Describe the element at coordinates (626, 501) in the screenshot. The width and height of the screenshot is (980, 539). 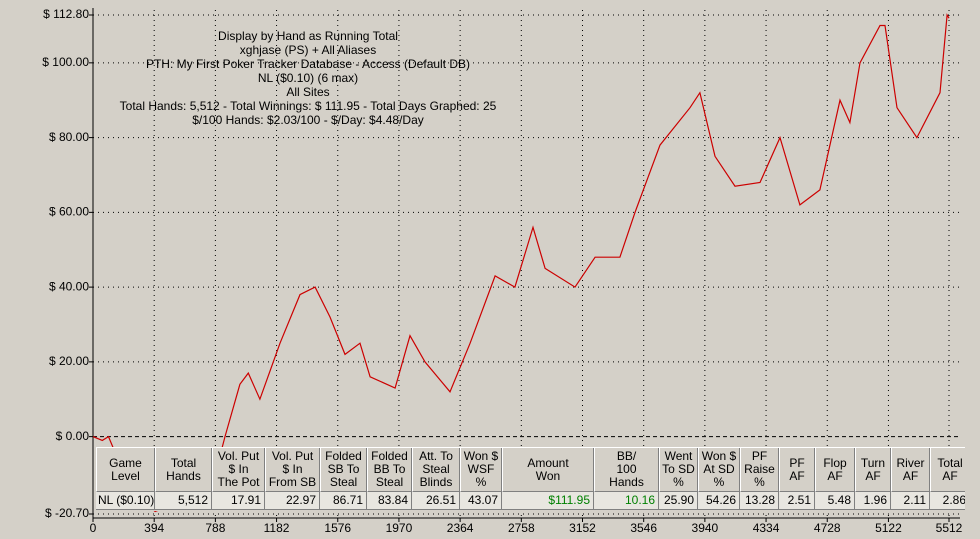
I see `table-cell: 10.16` at that location.